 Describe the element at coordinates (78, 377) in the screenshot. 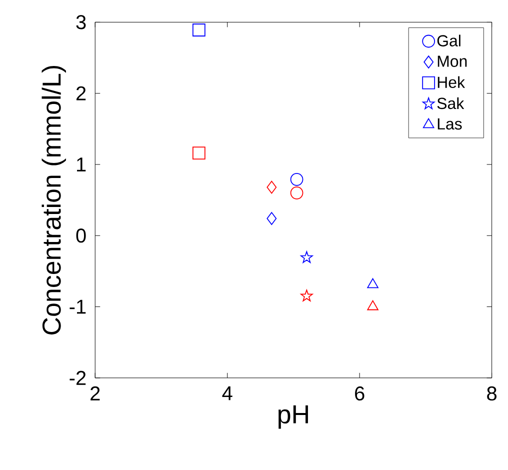

I see `y-tick-label: -2` at that location.